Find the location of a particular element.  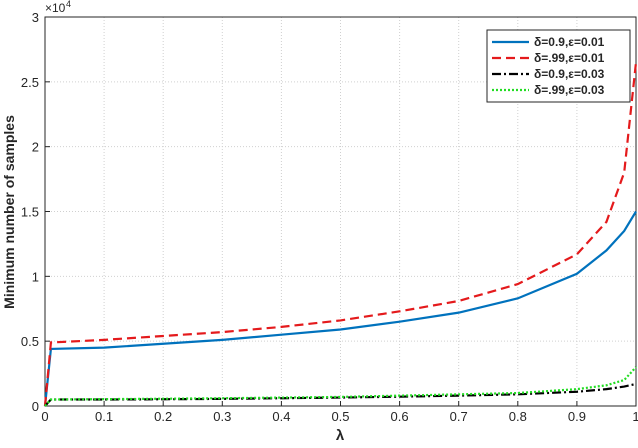

x-tick-label: 0.3 is located at coordinates (222, 416).